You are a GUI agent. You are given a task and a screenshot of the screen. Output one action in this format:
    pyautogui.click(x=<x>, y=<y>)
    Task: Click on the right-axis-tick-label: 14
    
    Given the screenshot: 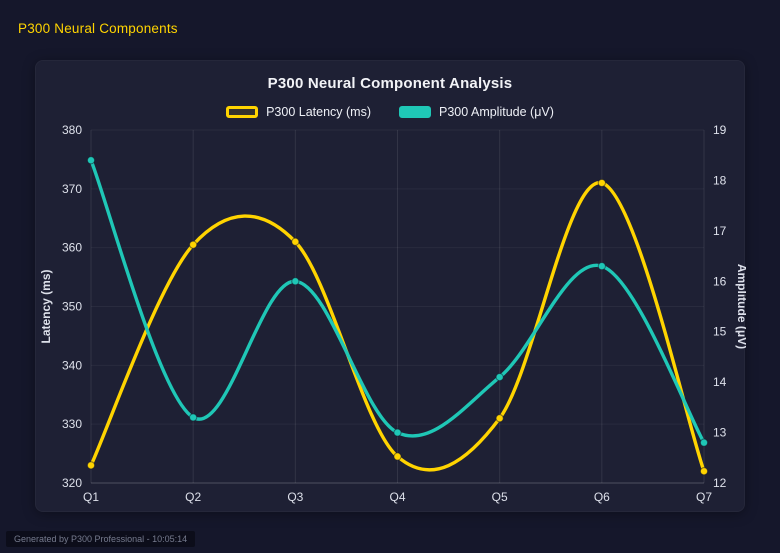 What is the action you would take?
    pyautogui.click(x=720, y=382)
    